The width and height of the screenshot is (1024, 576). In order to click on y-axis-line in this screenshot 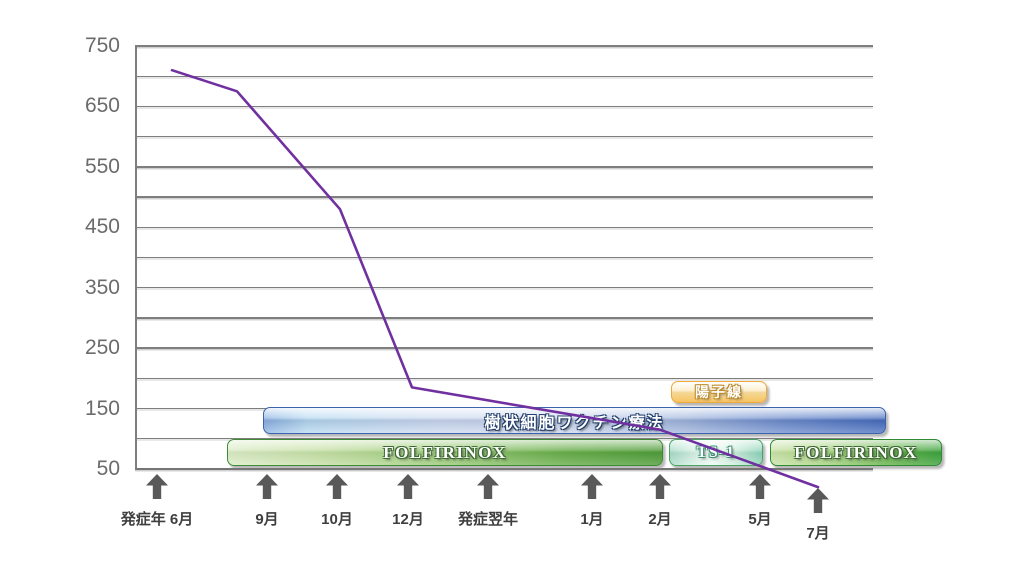, I will do `click(136, 257)`.